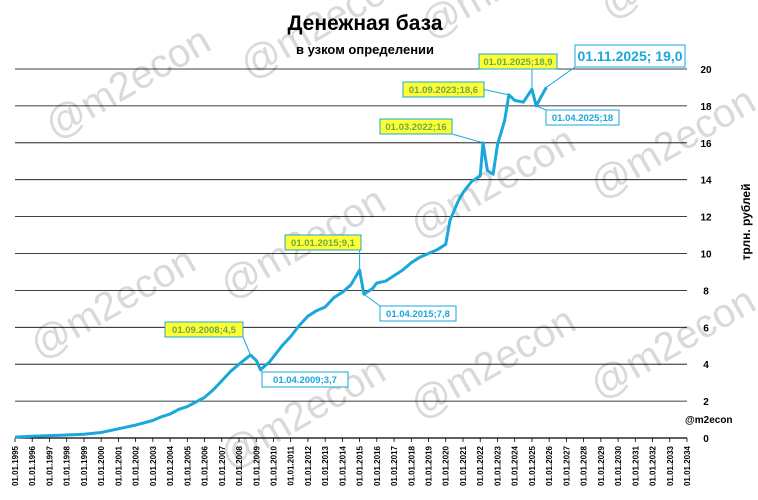 The height and width of the screenshot is (500, 758). What do you see at coordinates (364, 23) in the screenshot?
I see `chart-title: Денежная база` at bounding box center [364, 23].